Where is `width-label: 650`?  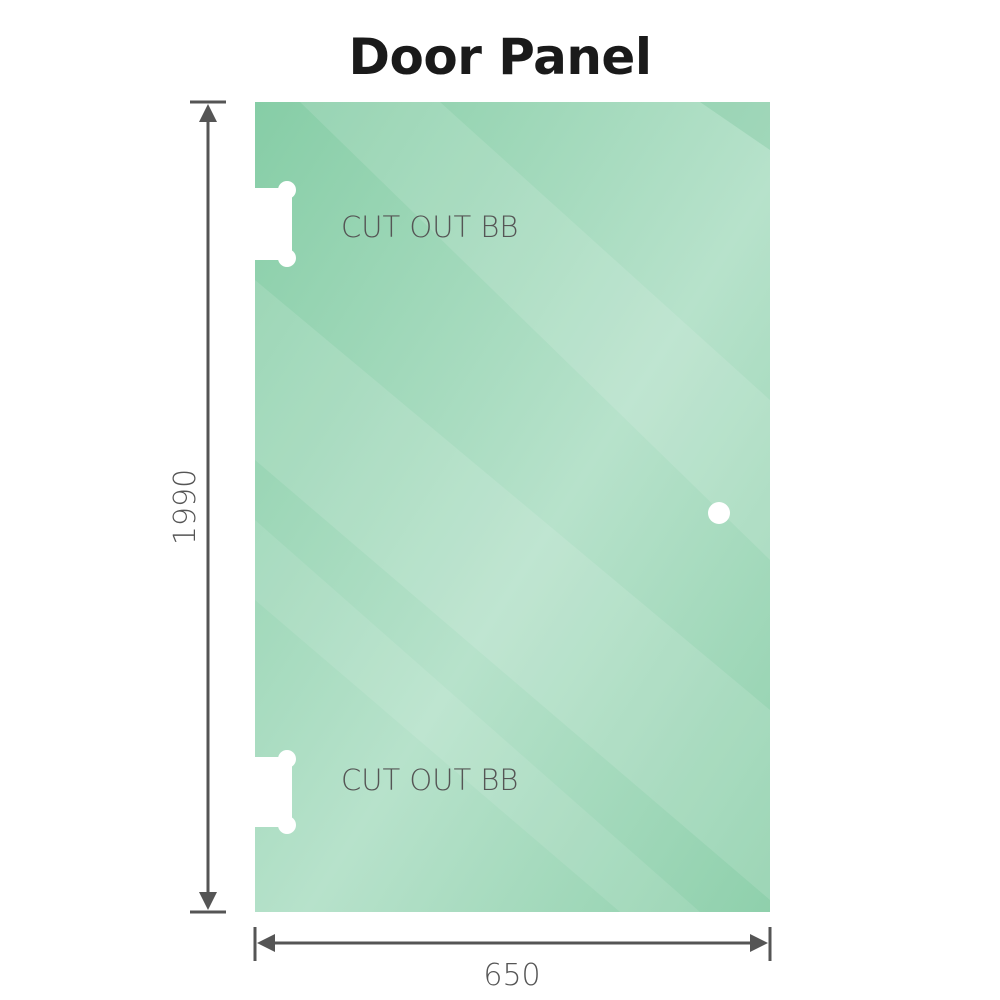 width-label: 650 is located at coordinates (511, 975).